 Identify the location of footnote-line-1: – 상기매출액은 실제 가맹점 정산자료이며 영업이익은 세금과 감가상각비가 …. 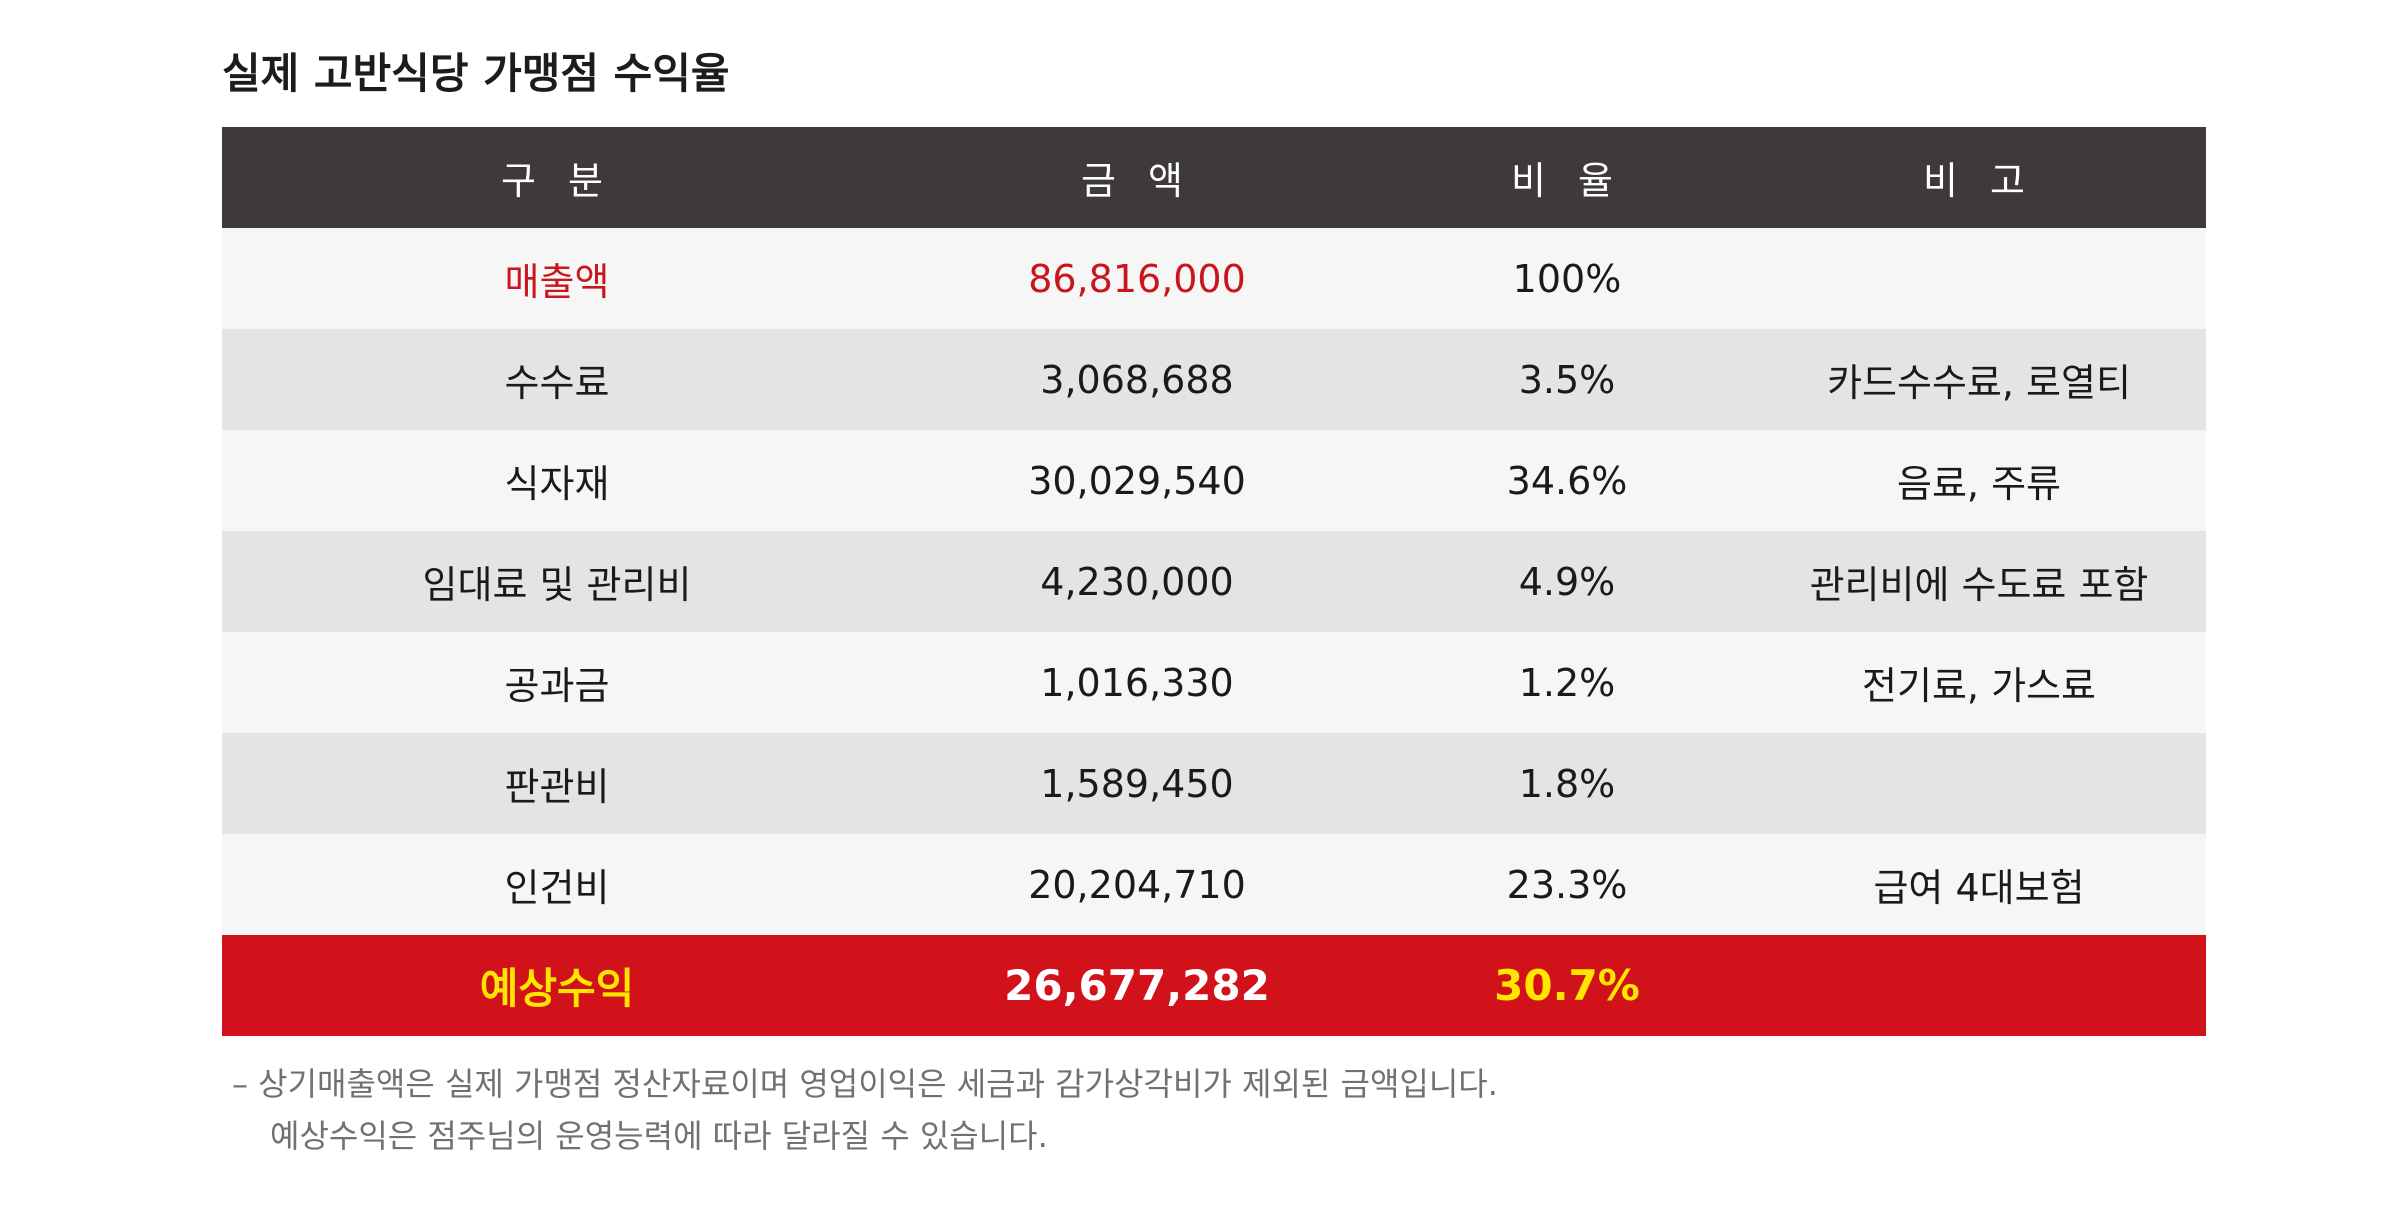
(865, 1084).